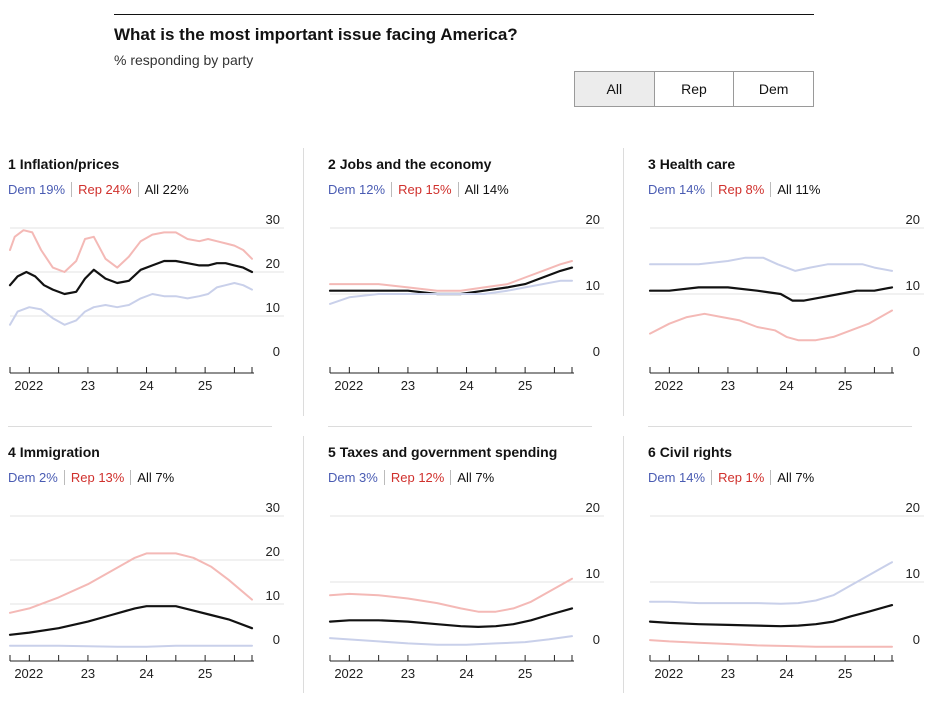  Describe the element at coordinates (737, 189) in the screenshot. I see `chart-legend: Dem 14% Rep 8% All 11%` at that location.